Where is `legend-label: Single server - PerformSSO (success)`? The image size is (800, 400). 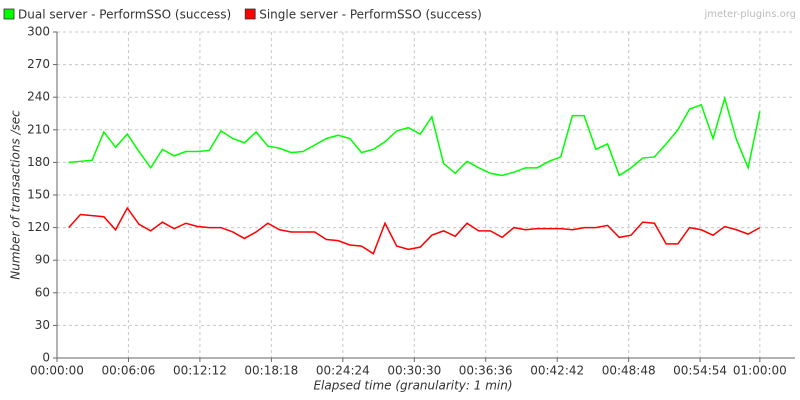
legend-label: Single server - PerformSSO (success) is located at coordinates (370, 15).